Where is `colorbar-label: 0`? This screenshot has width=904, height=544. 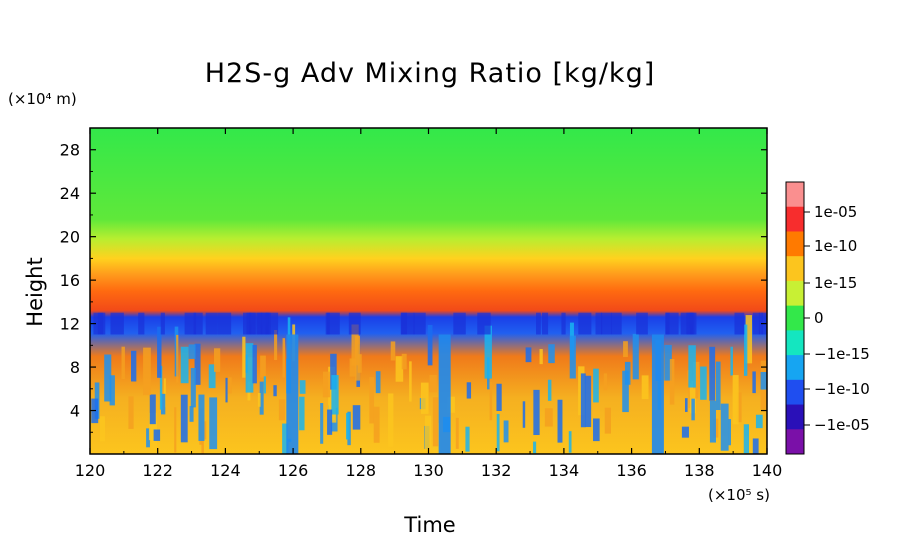
colorbar-label: 0 is located at coordinates (819, 318).